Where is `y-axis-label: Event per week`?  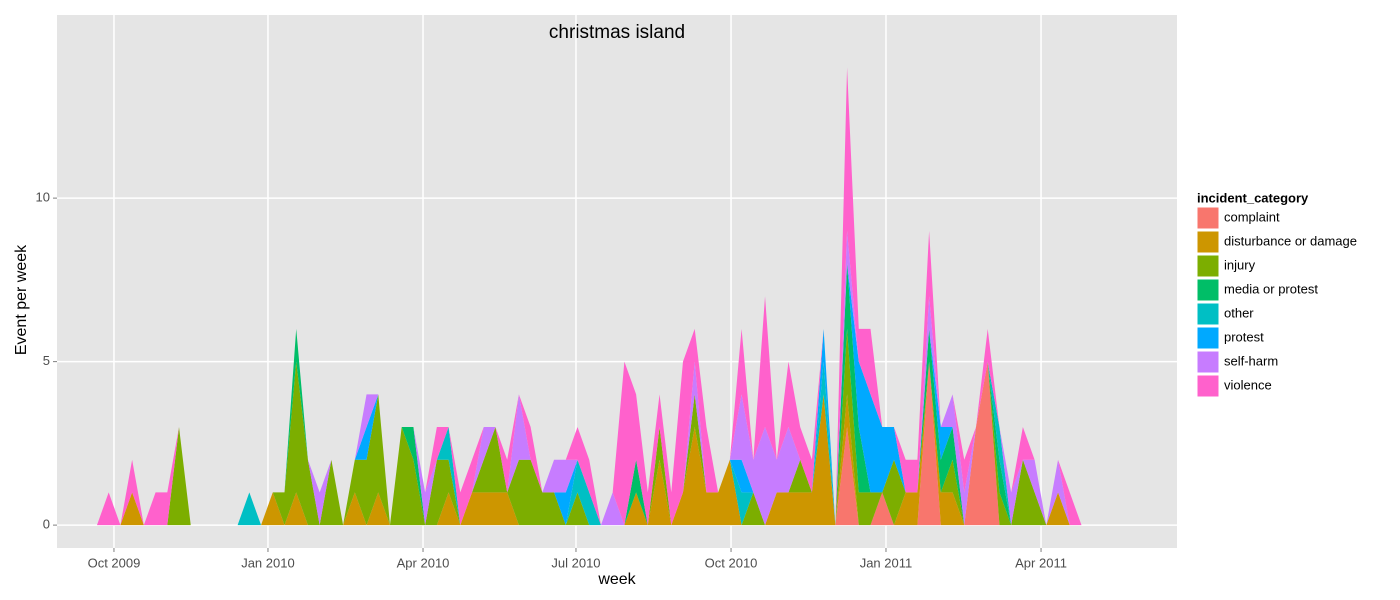 y-axis-label: Event per week is located at coordinates (21, 299).